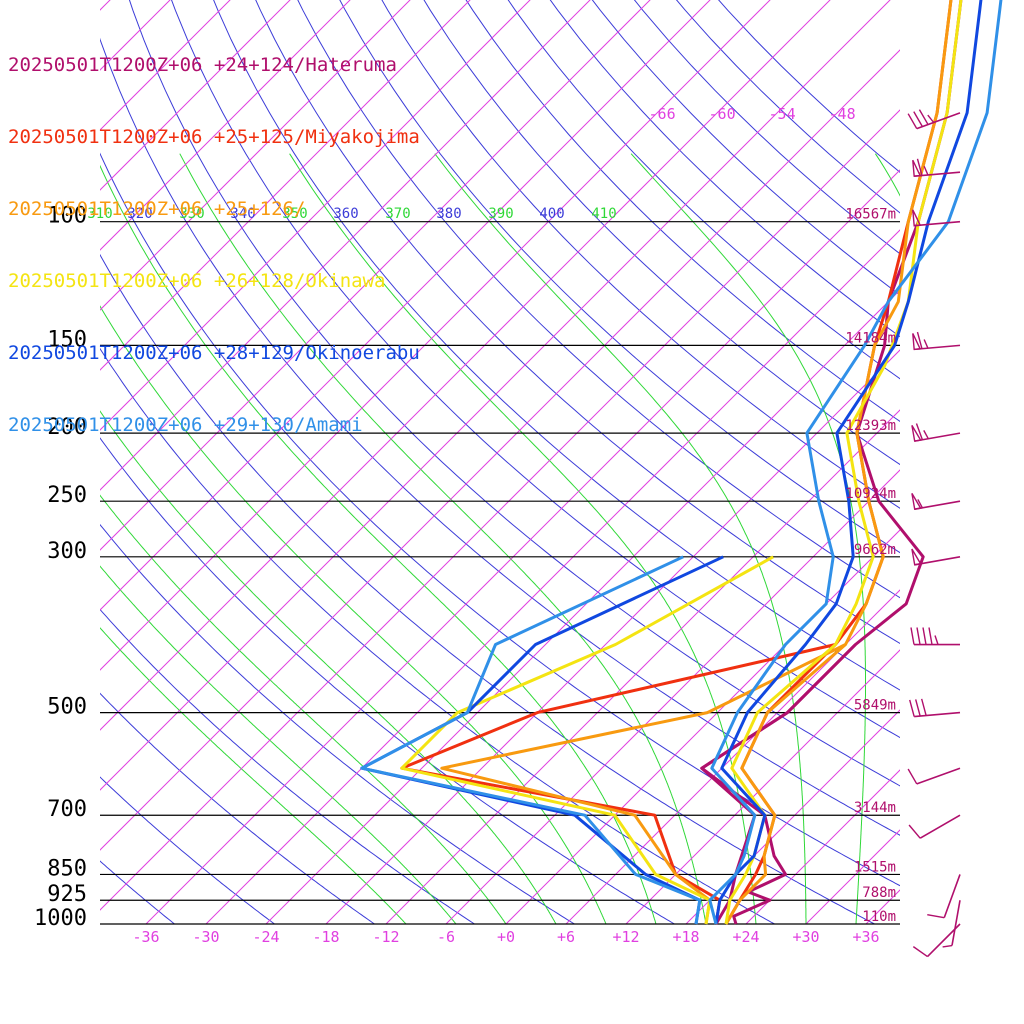 The height and width of the screenshot is (1024, 1024). What do you see at coordinates (67, 868) in the screenshot?
I see `pressure-label: 850` at bounding box center [67, 868].